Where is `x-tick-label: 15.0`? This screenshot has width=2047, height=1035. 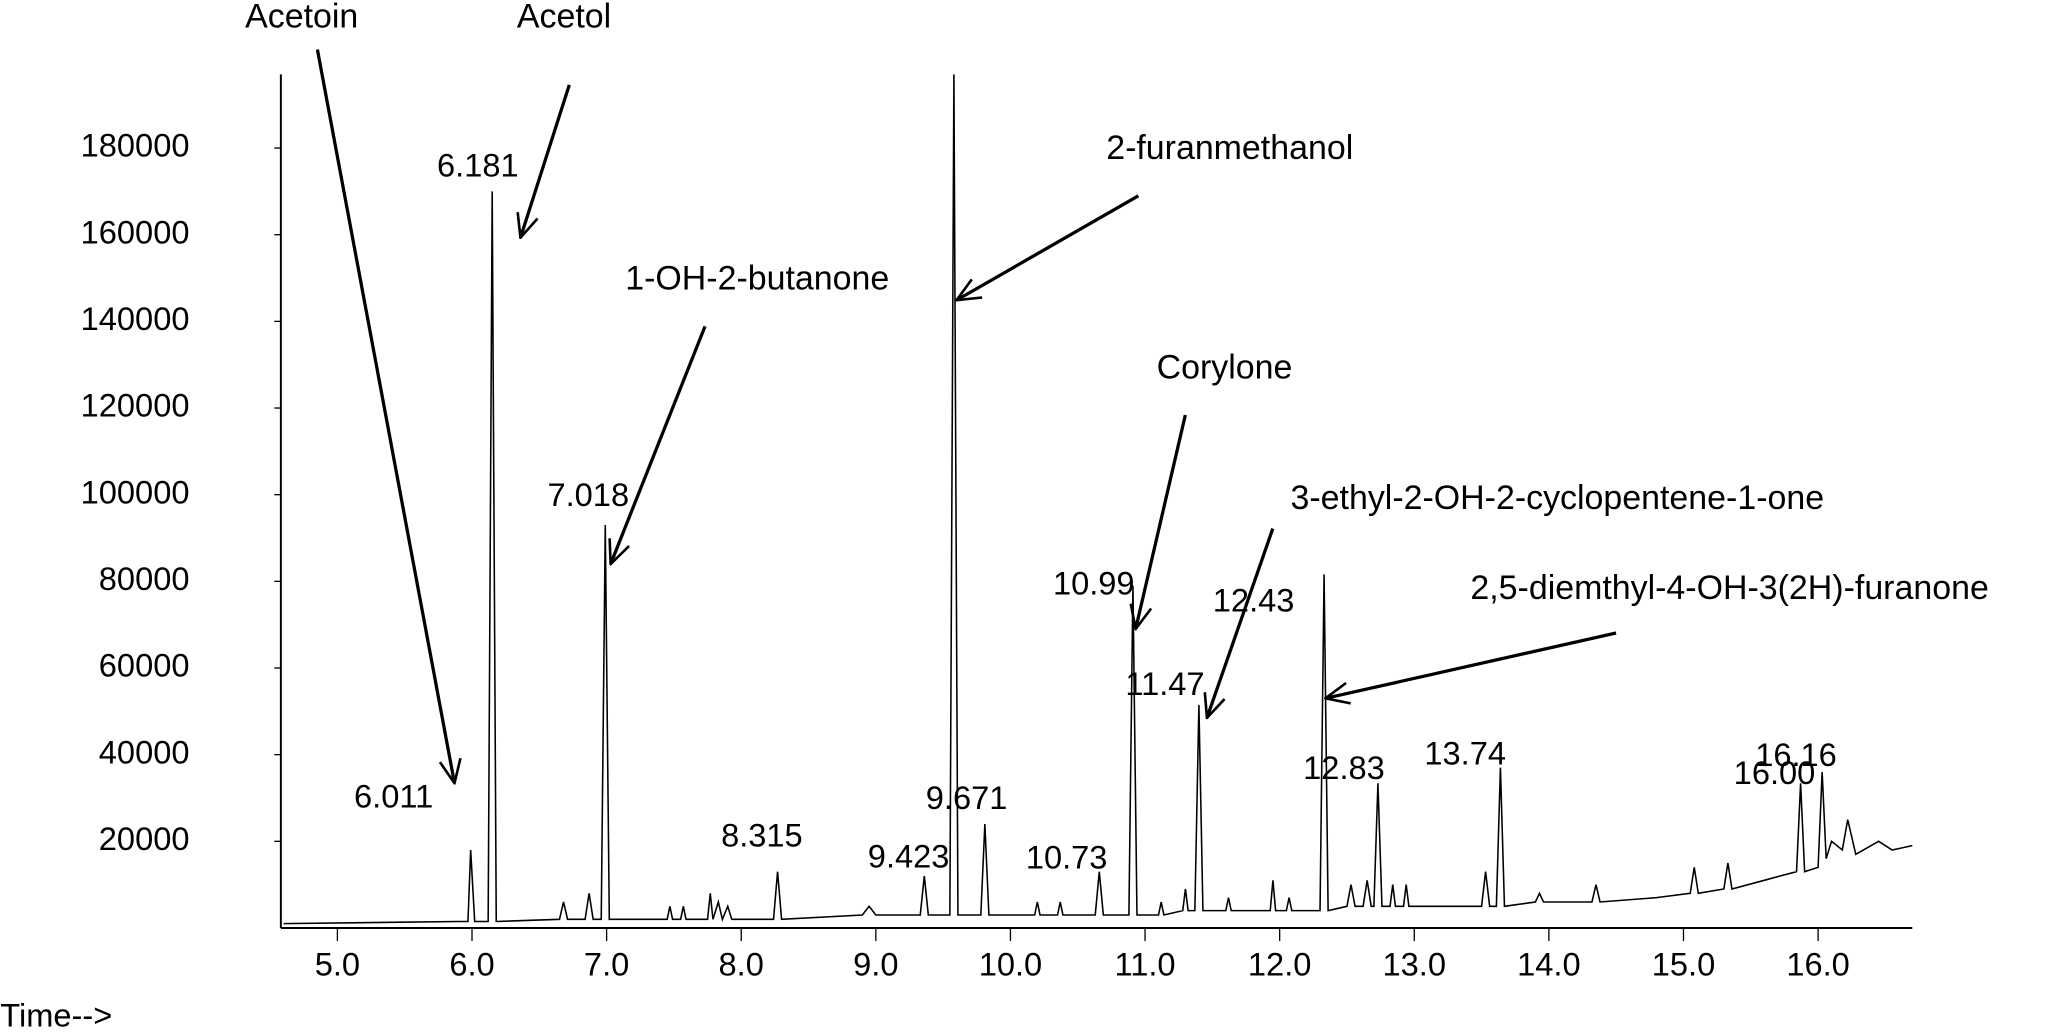 x-tick-label: 15.0 is located at coordinates (1683, 964).